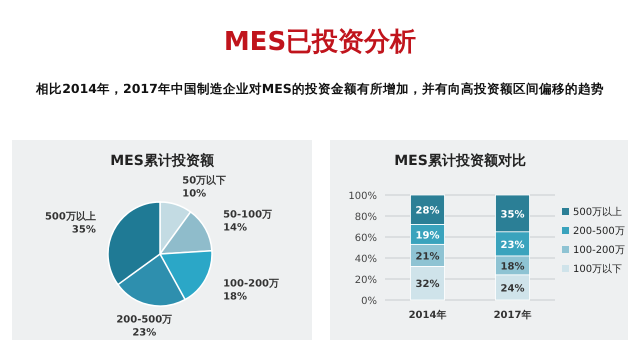 The image size is (640, 360). Describe the element at coordinates (599, 250) in the screenshot. I see `legend-label: 100-200万` at that location.